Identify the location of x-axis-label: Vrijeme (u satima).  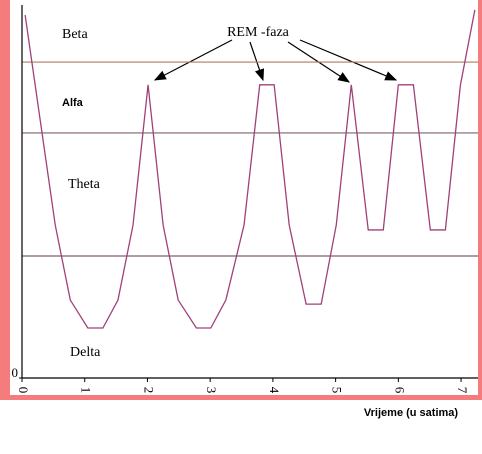
(411, 413).